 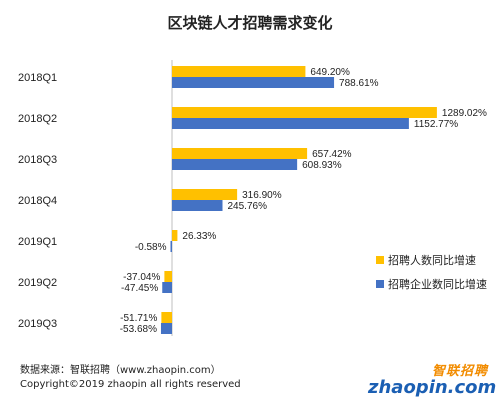 I want to click on data-label: -0.58%, so click(x=151, y=247).